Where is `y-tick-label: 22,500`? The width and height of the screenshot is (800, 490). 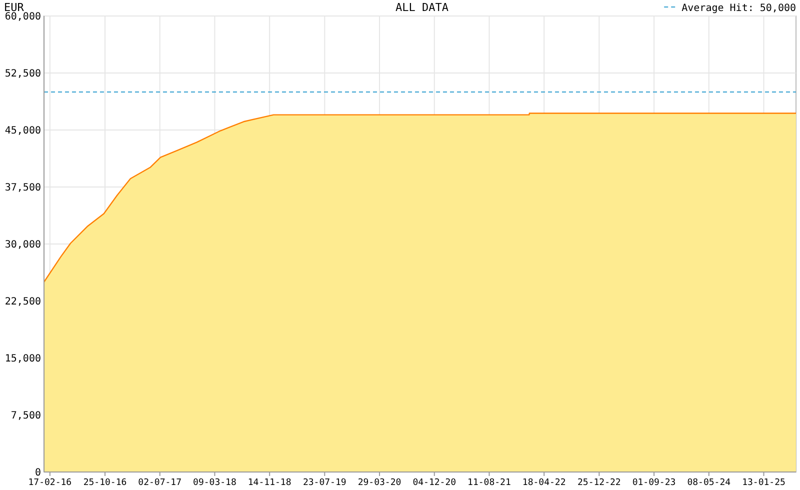
y-tick-label: 22,500 is located at coordinates (22, 302).